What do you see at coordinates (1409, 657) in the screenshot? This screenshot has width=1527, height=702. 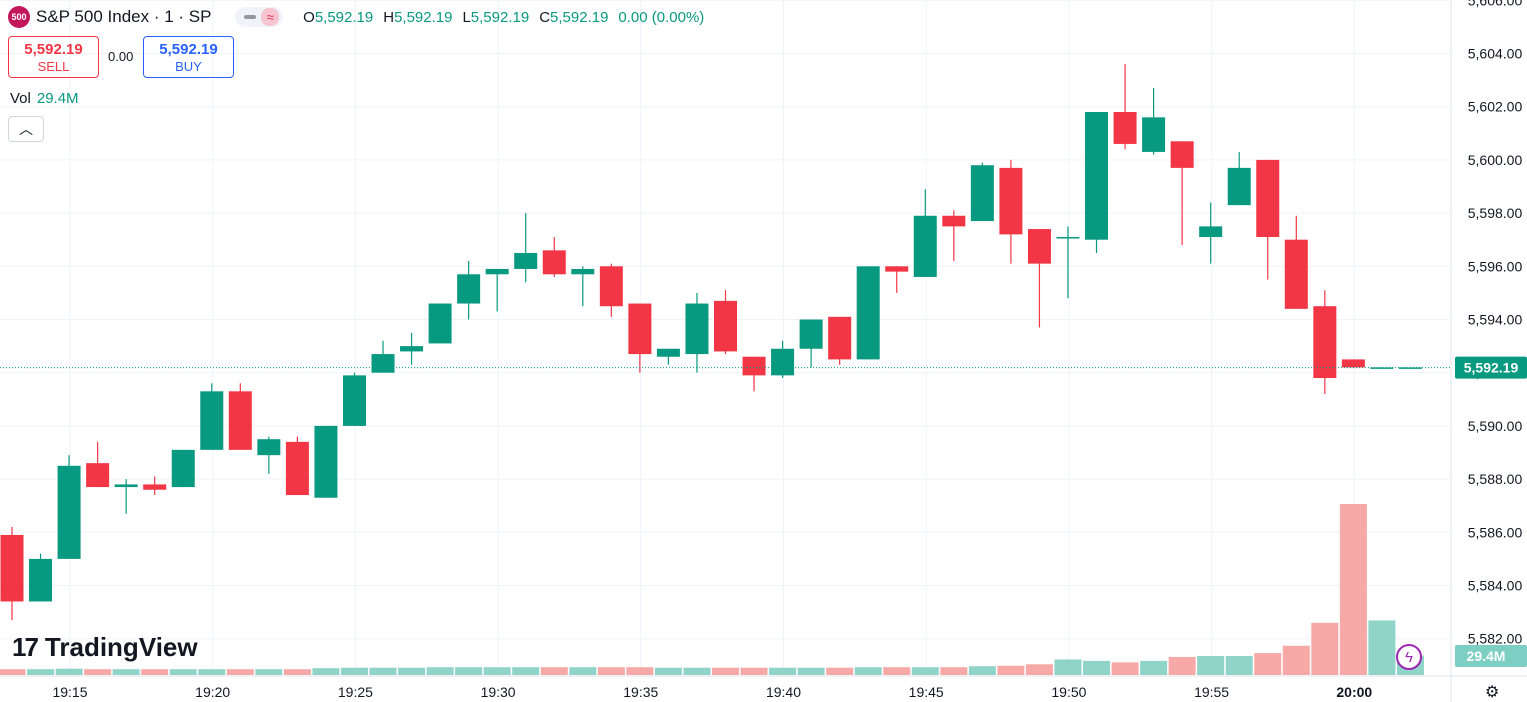 I see `lightning-icon: ϟ` at bounding box center [1409, 657].